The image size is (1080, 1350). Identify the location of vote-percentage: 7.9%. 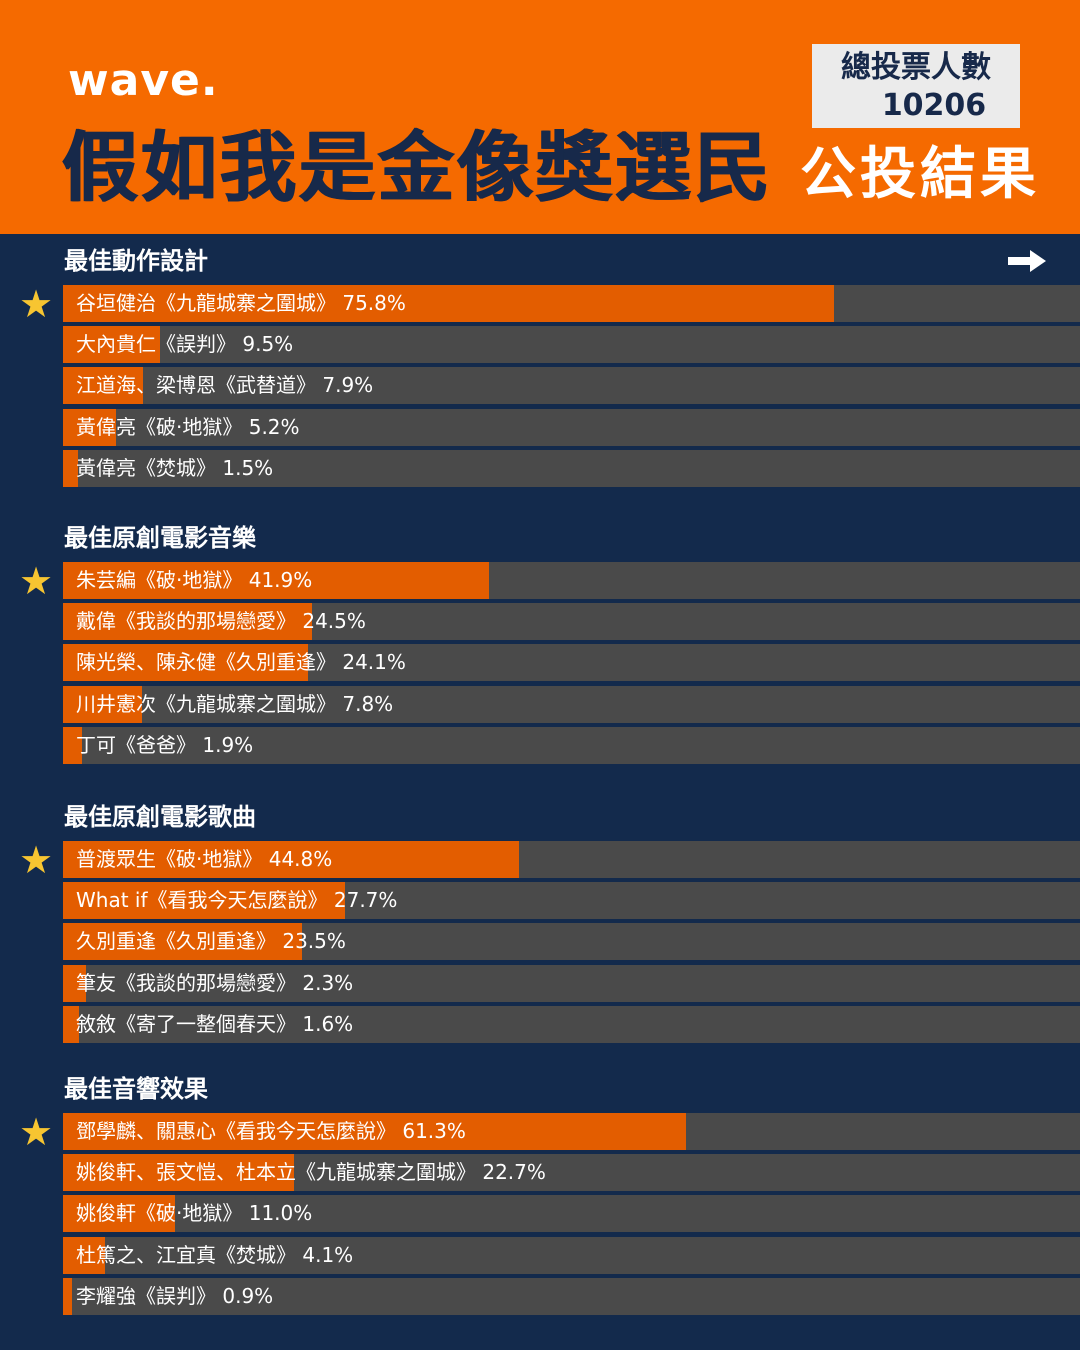
(345, 385).